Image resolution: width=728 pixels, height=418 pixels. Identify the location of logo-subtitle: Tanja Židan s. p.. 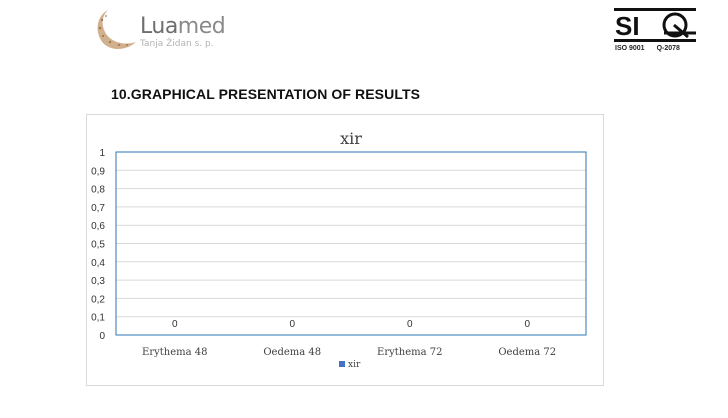
(177, 44).